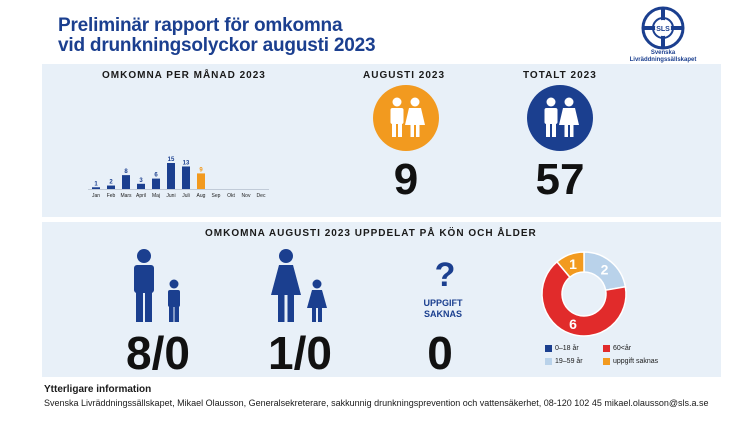 The image size is (746, 427). Describe the element at coordinates (445, 275) in the screenshot. I see `question-mark-icon: ?` at that location.